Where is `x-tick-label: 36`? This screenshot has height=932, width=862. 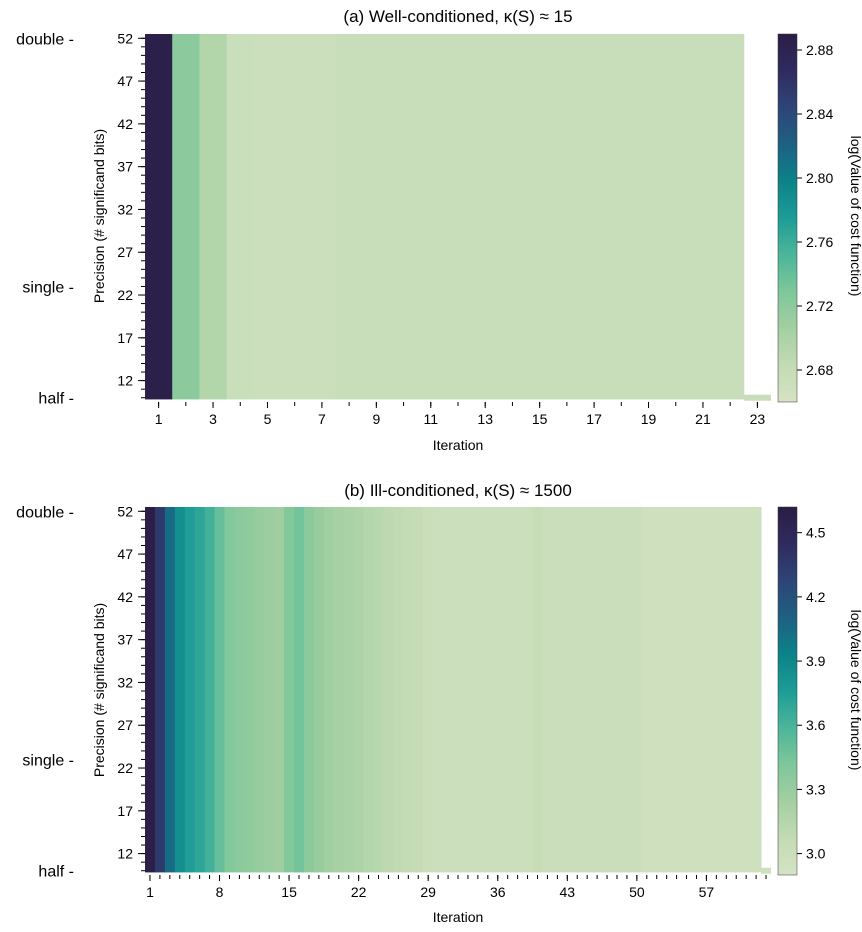 x-tick-label: 36 is located at coordinates (498, 892).